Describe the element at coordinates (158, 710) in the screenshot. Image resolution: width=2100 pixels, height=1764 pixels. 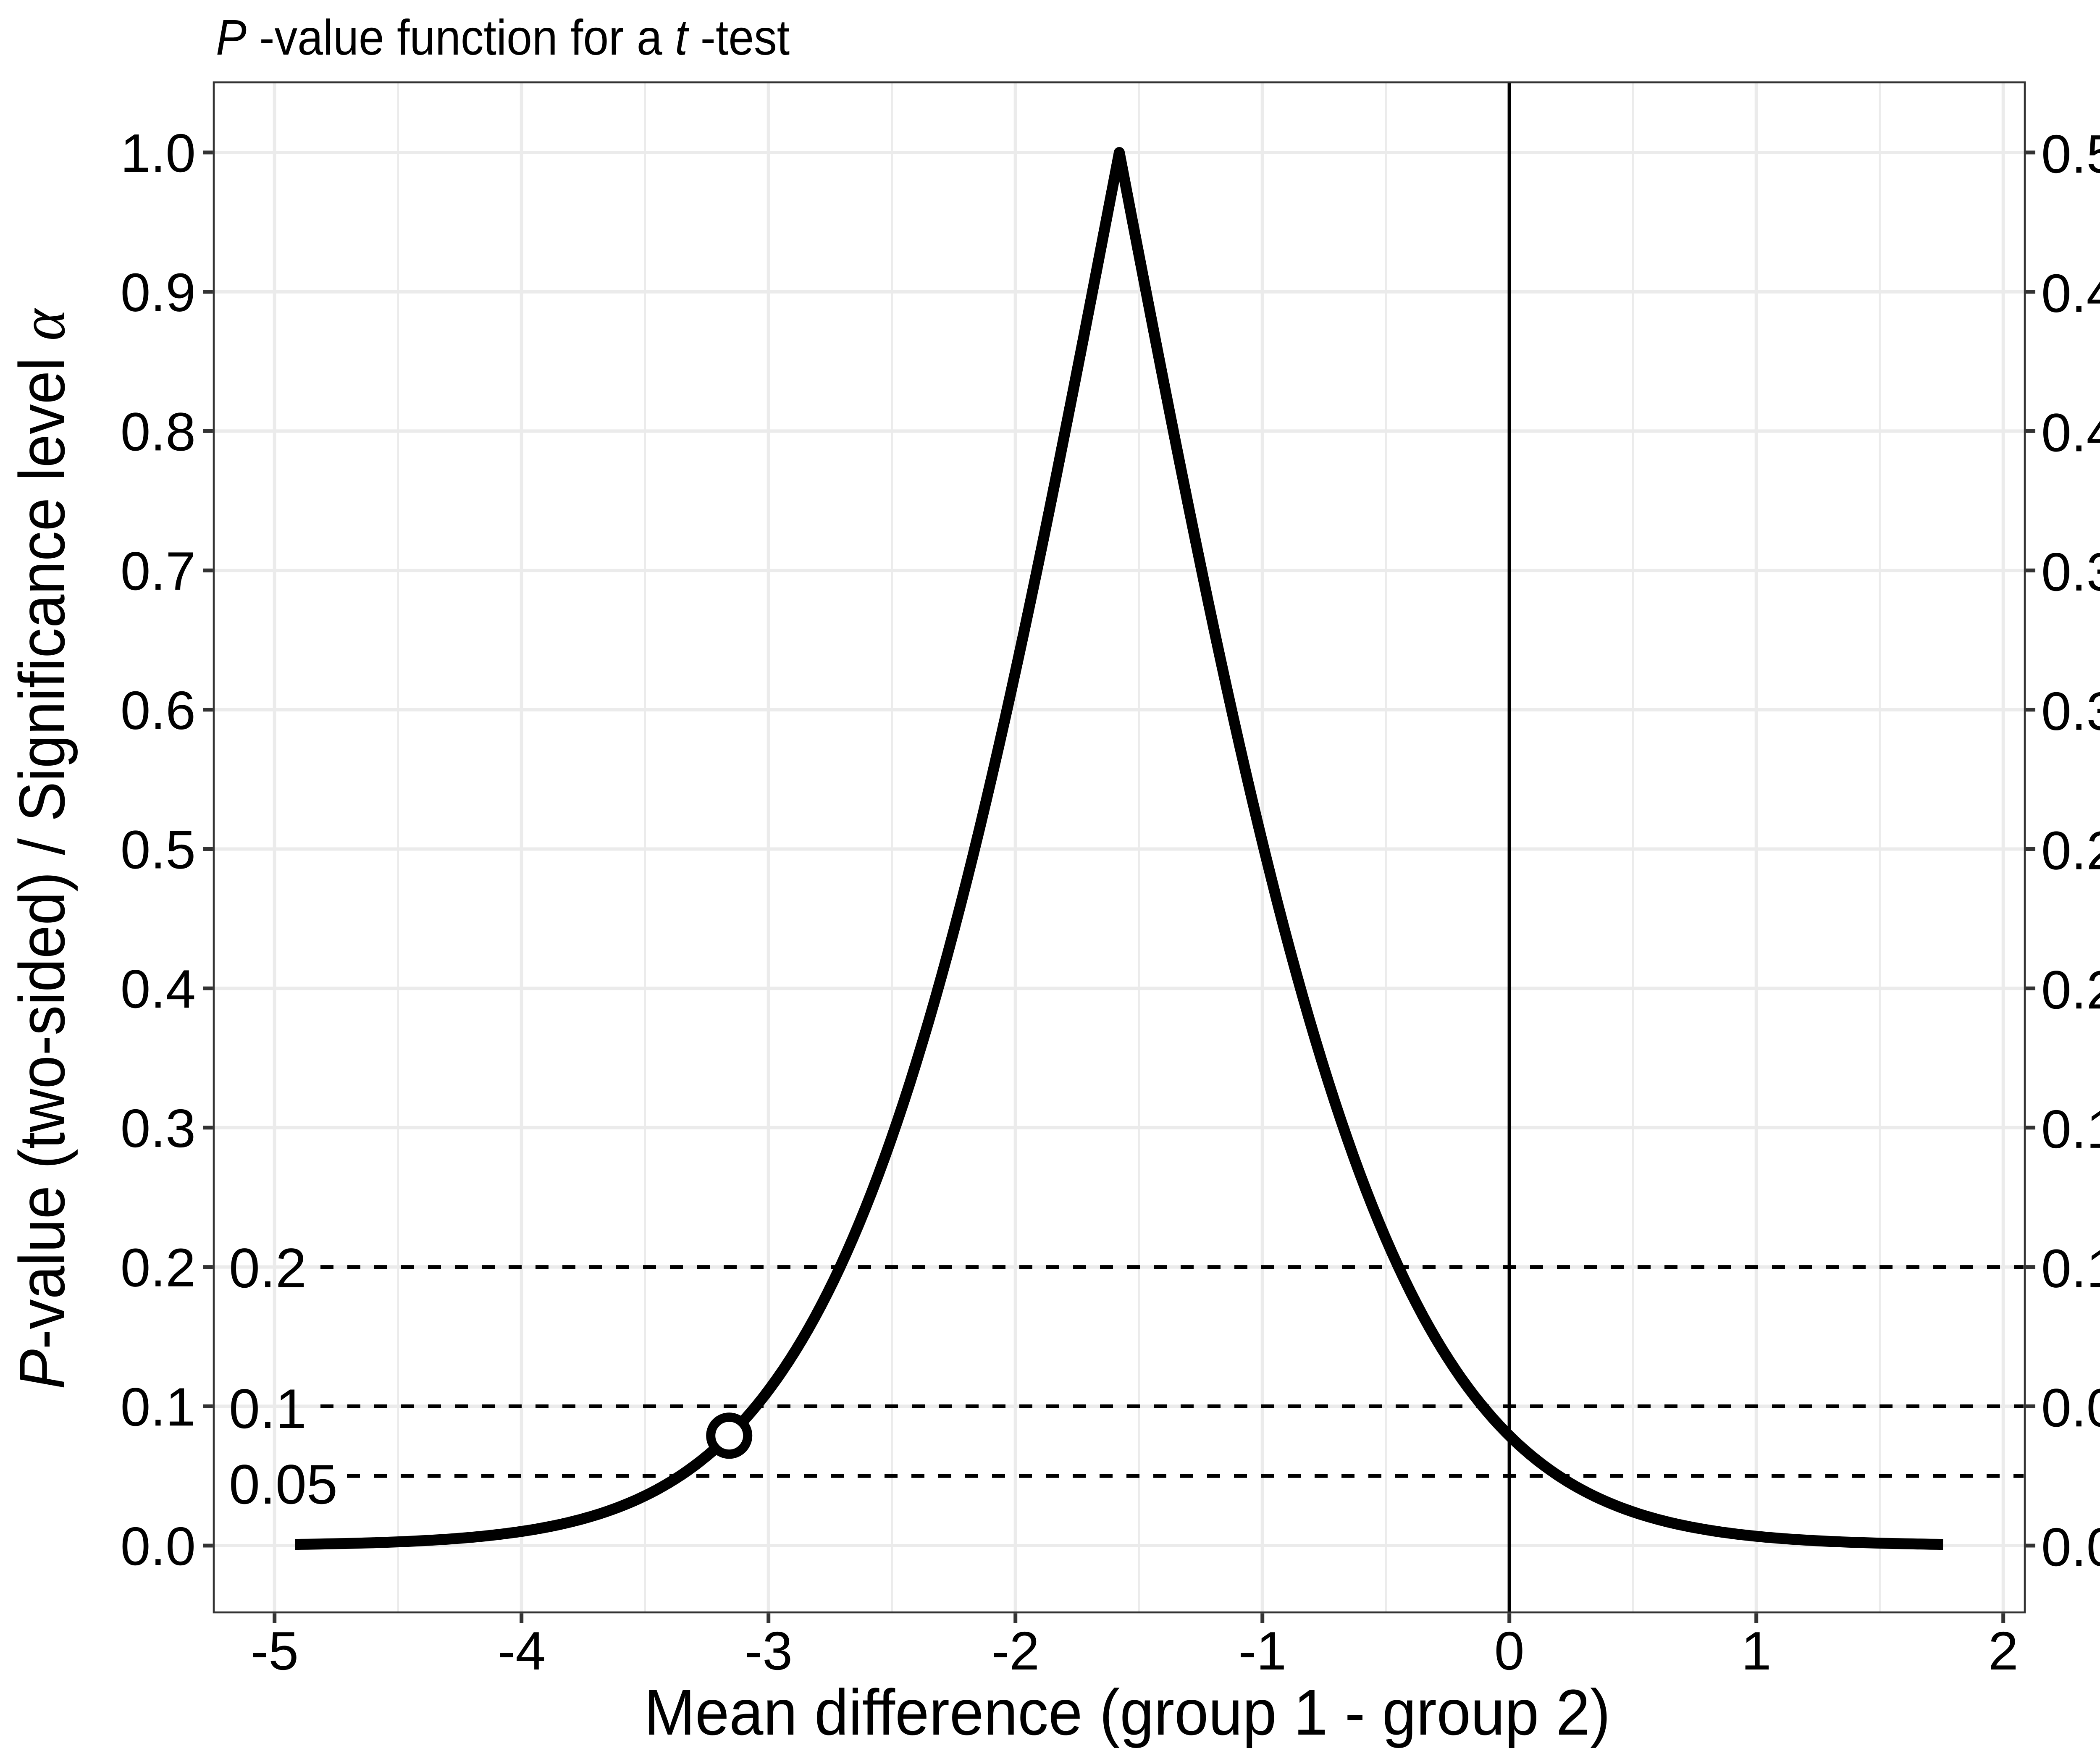
I see `svg-text: 0.6` at that location.